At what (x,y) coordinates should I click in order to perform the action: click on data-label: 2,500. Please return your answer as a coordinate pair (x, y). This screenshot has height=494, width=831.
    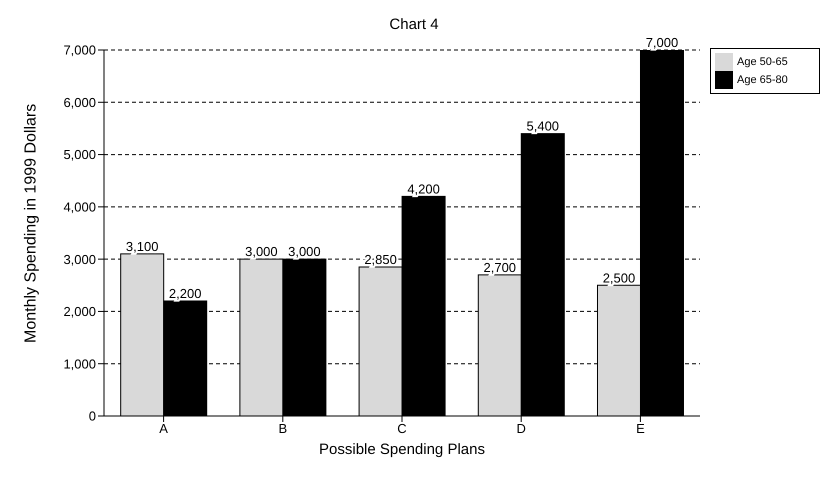
    Looking at the image, I should click on (619, 278).